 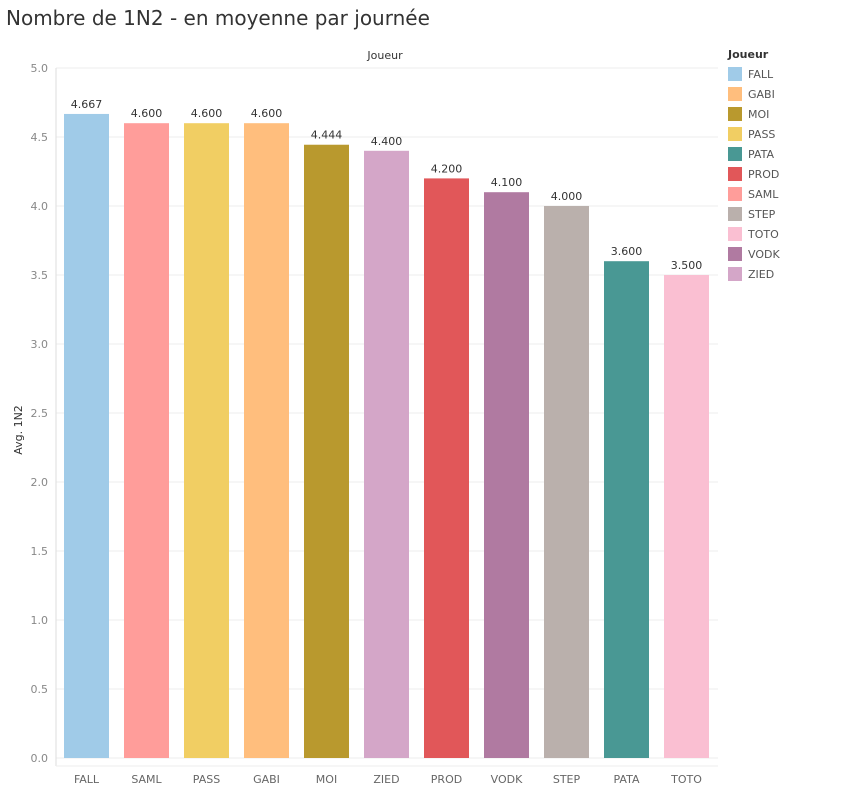 I want to click on x-tick-label: ZIED, so click(x=386, y=779).